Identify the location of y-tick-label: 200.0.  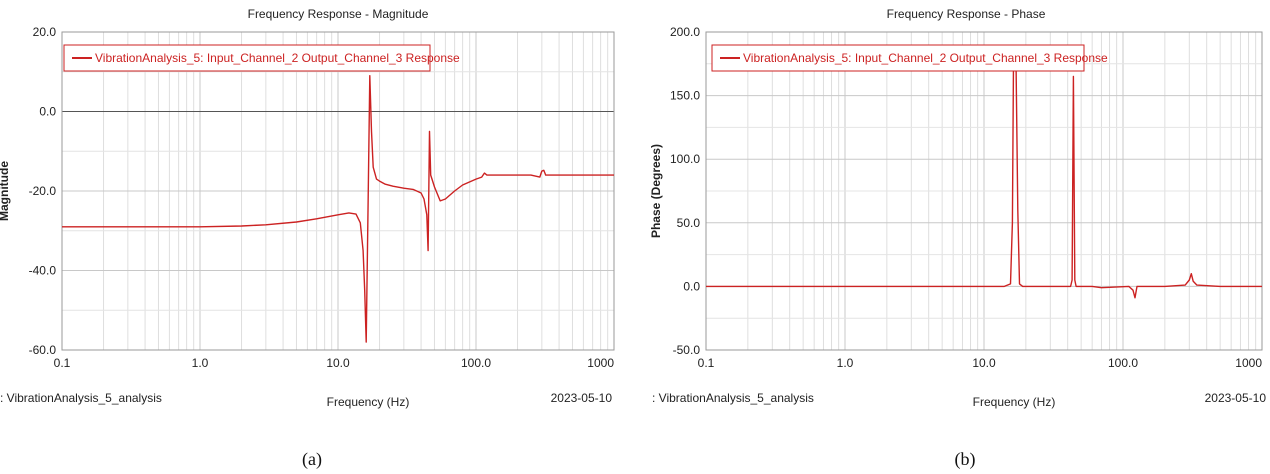
(685, 32).